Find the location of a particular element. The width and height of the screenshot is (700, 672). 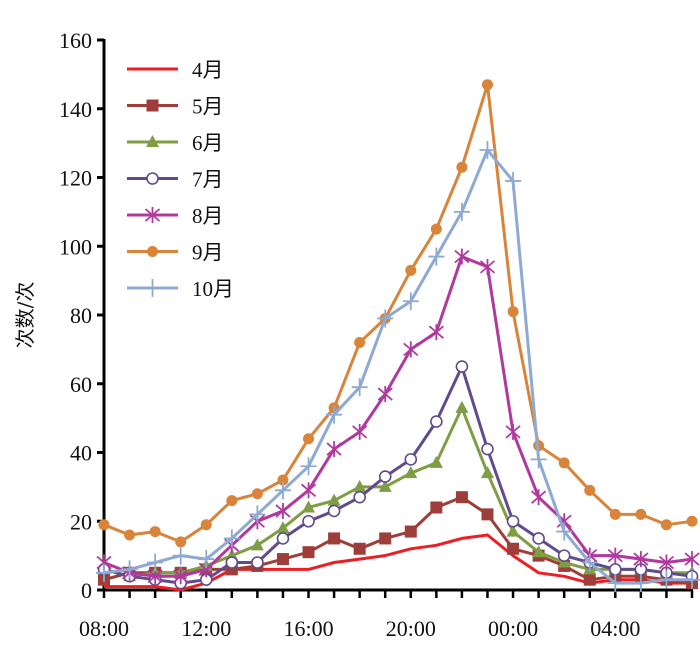

legend-item: 7月 is located at coordinates (175, 180).